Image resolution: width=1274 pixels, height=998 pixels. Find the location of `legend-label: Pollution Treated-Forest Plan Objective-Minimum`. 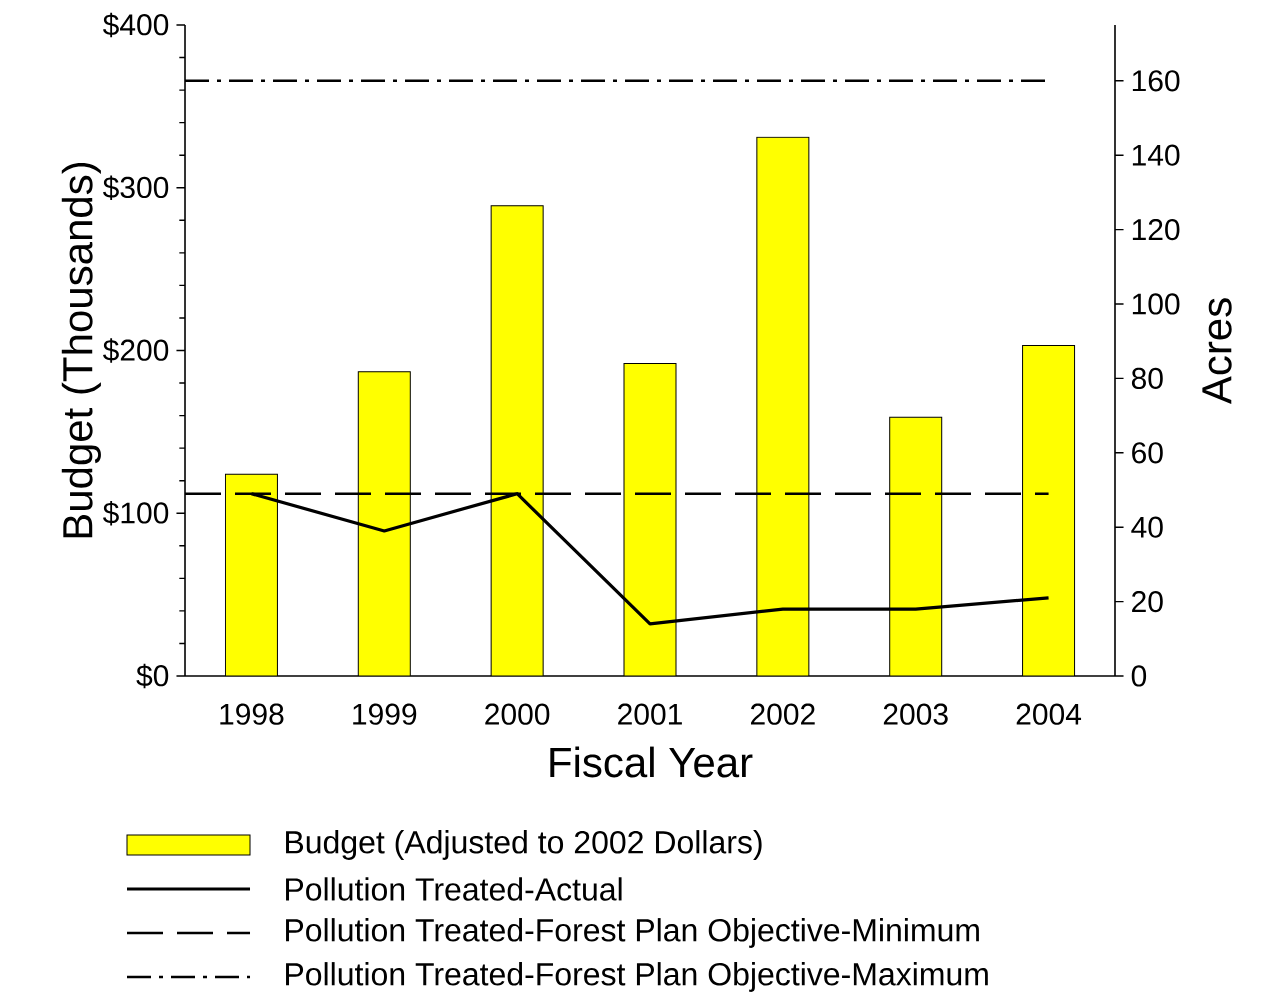

legend-label: Pollution Treated-Forest Plan Objective-Minimum is located at coordinates (632, 933).